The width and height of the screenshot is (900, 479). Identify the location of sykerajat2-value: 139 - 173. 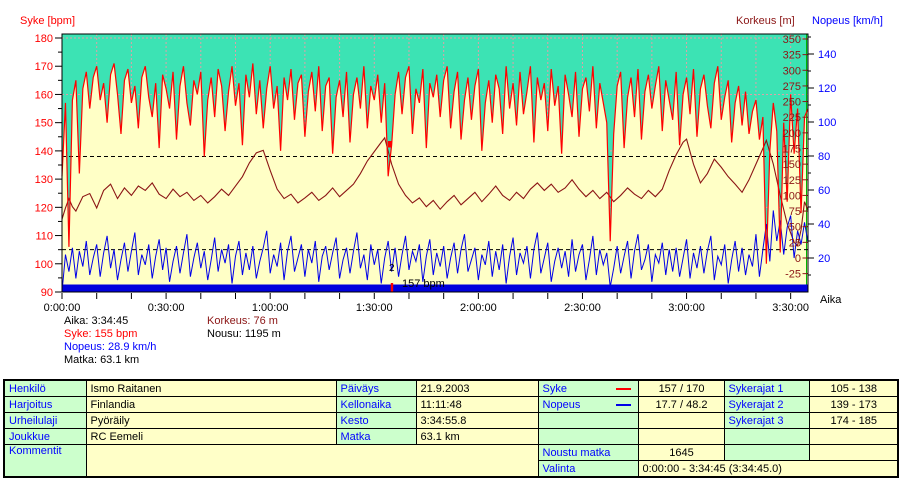
(853, 404).